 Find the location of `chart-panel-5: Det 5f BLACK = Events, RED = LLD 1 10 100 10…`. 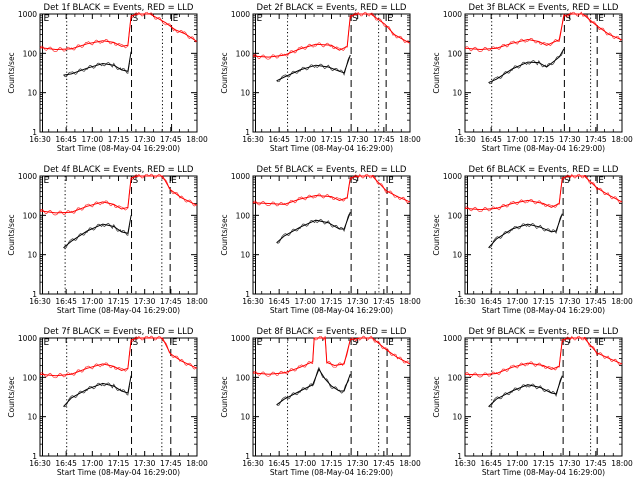

chart-panel-5: Det 5f BLACK = Events, RED = LLD 1 10 100 10… is located at coordinates (320, 240).